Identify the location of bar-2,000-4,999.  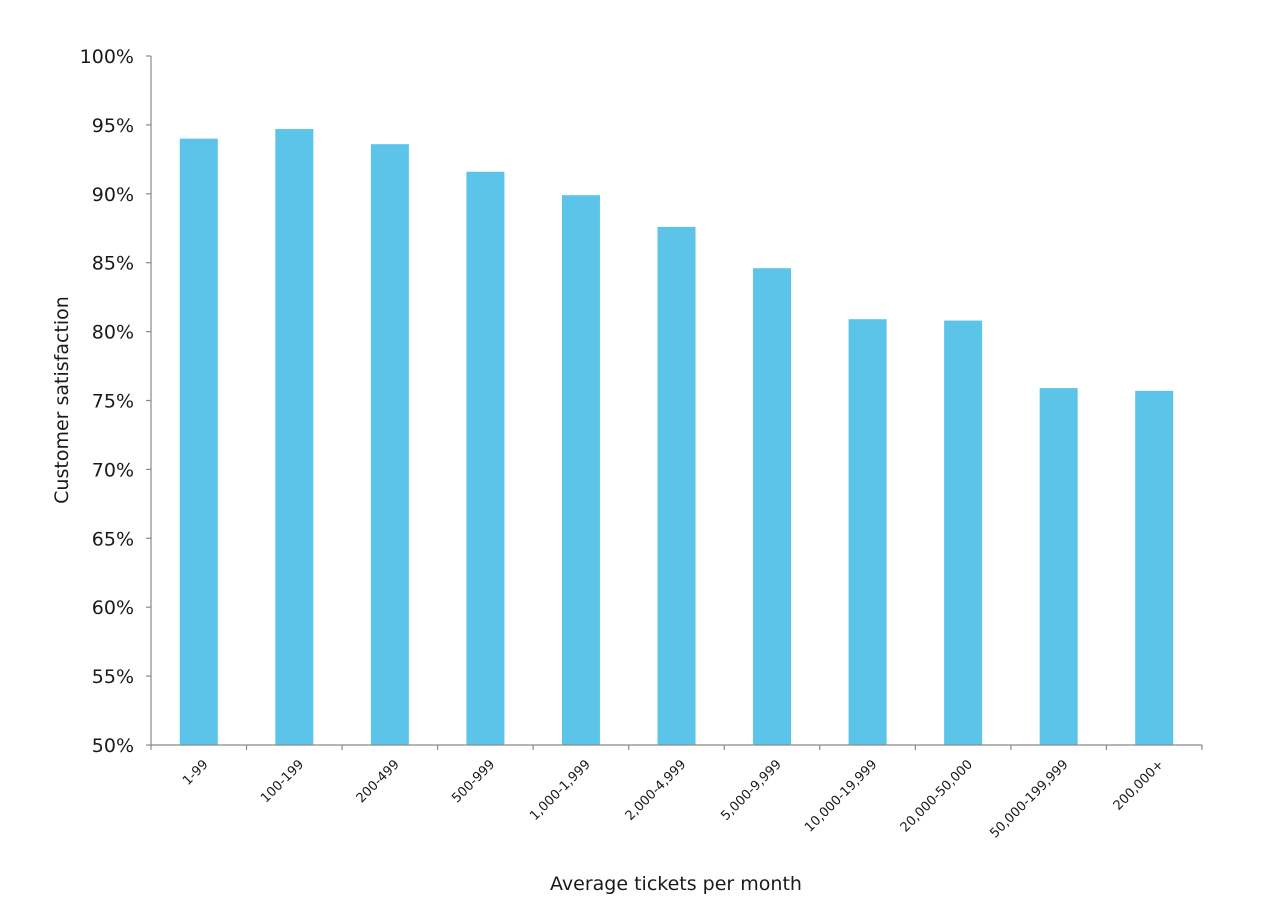
(676, 485).